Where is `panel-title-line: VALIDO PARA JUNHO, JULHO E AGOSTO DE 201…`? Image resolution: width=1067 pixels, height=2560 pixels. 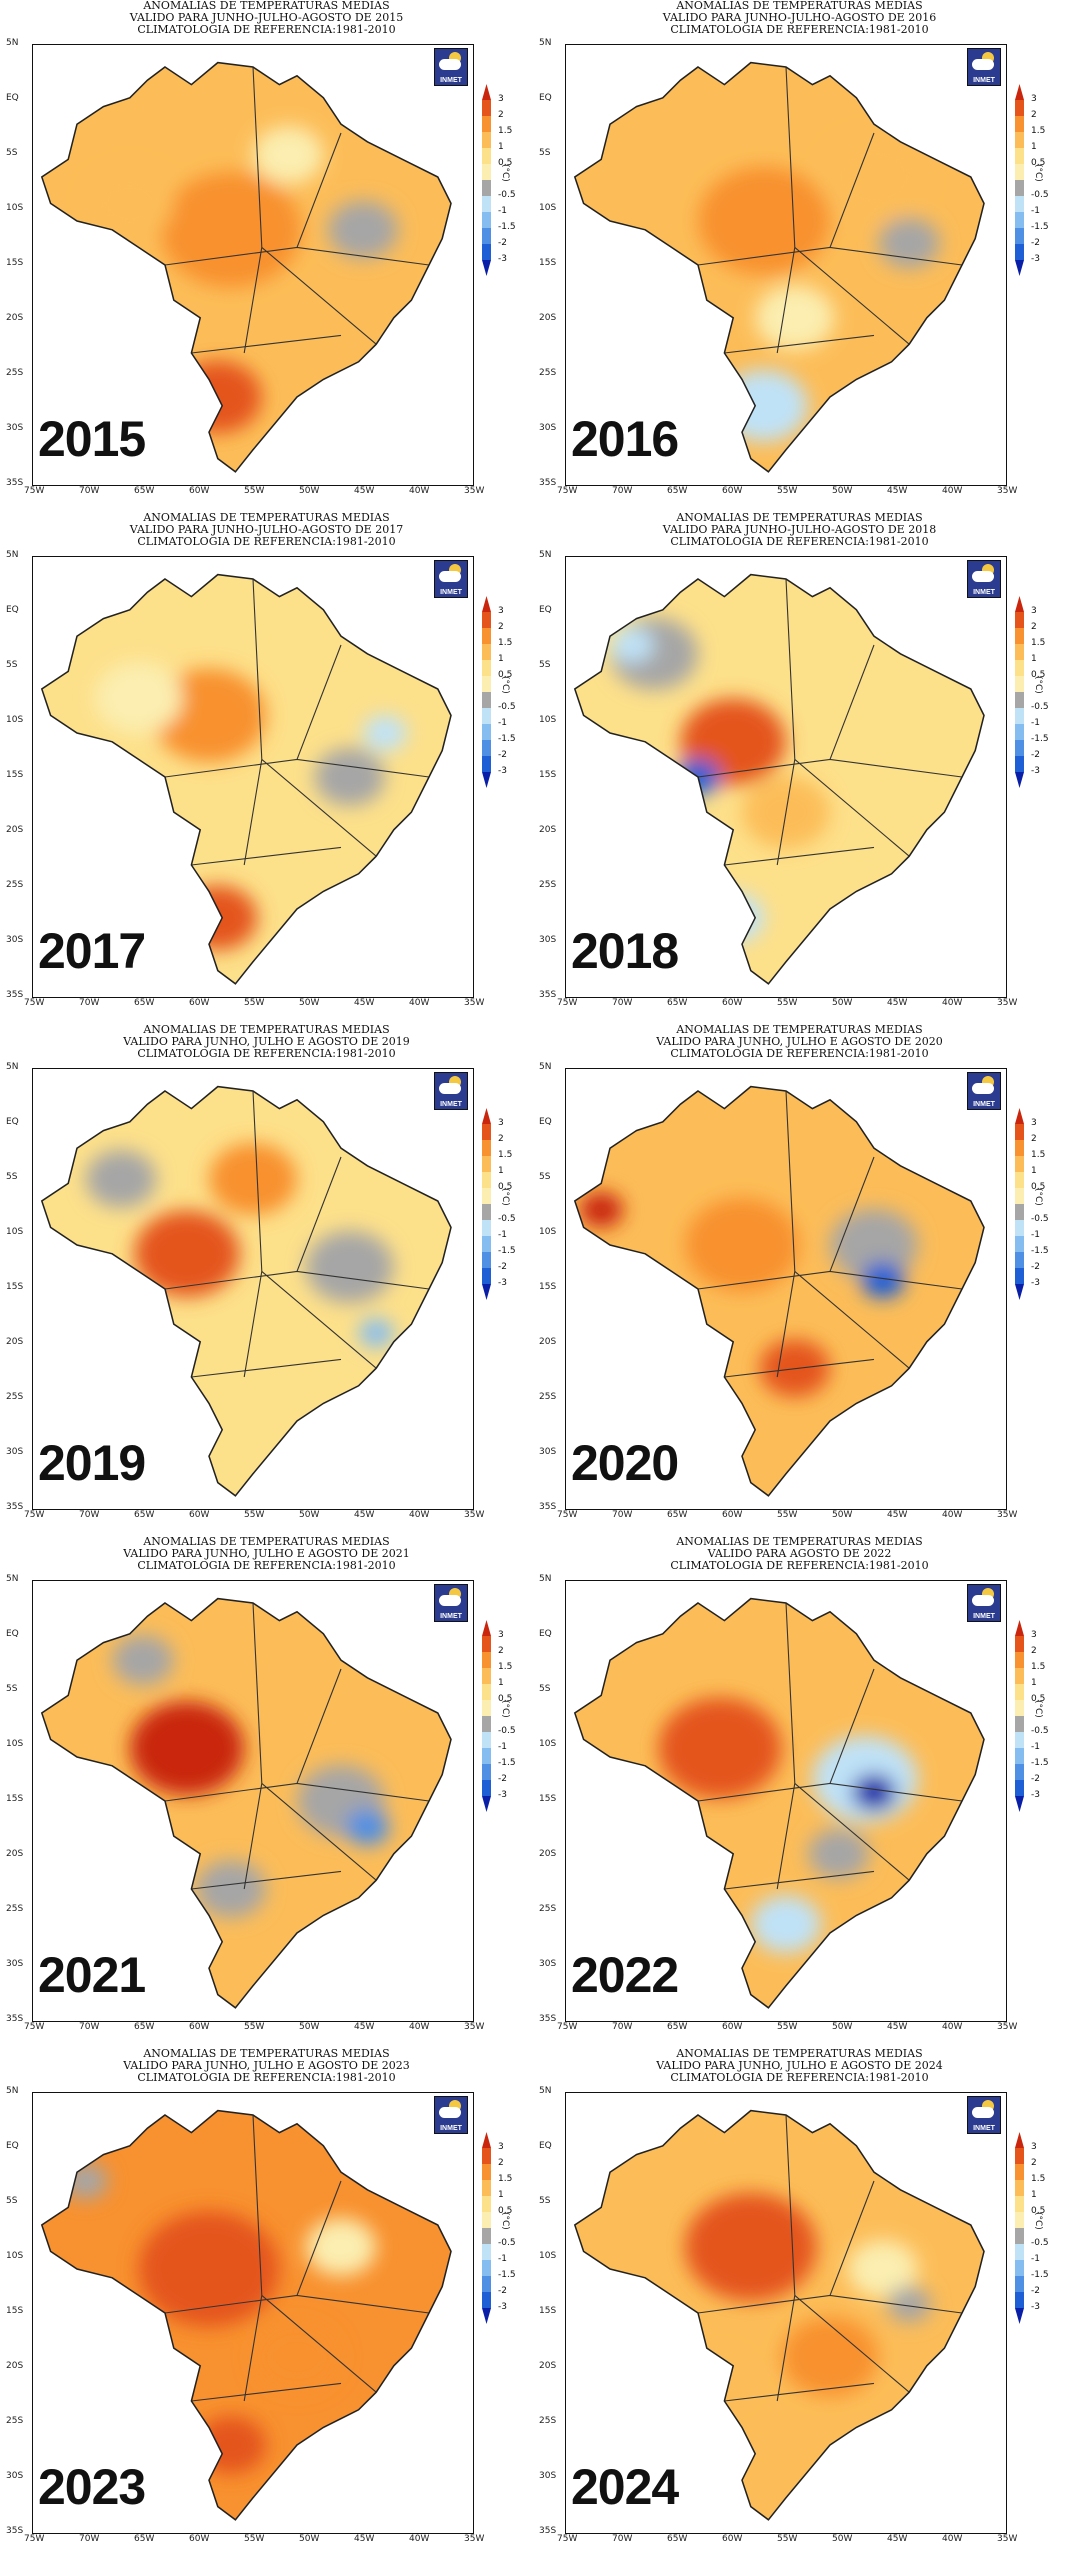
panel-title-line: VALIDO PARA JUNHO, JULHO E AGOSTO DE 201… is located at coordinates (266, 1041).